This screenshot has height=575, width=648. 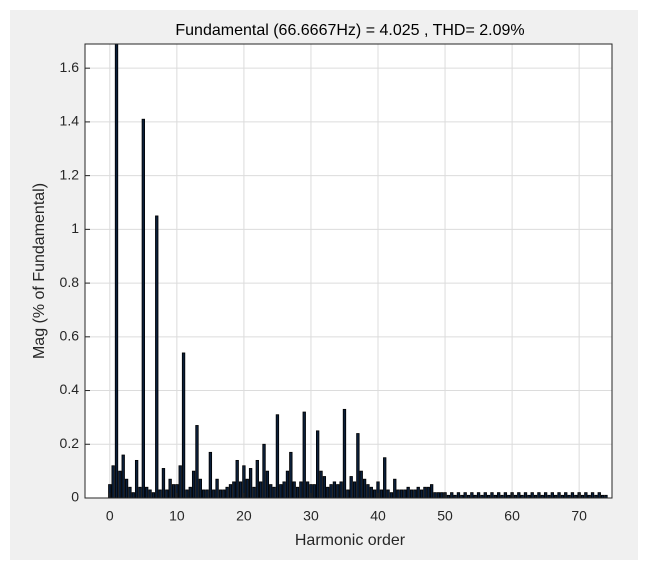 I want to click on y-tick-label: 1.4, so click(x=70, y=121).